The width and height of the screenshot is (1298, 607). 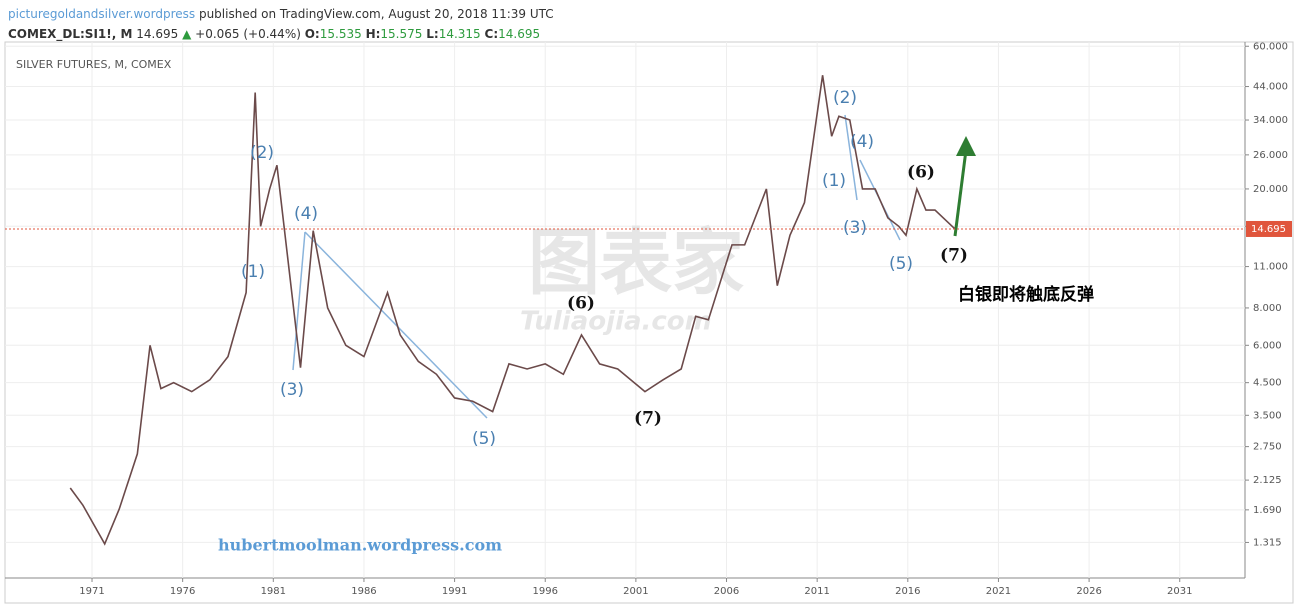 What do you see at coordinates (273, 591) in the screenshot?
I see `x-tick-label: 1981` at bounding box center [273, 591].